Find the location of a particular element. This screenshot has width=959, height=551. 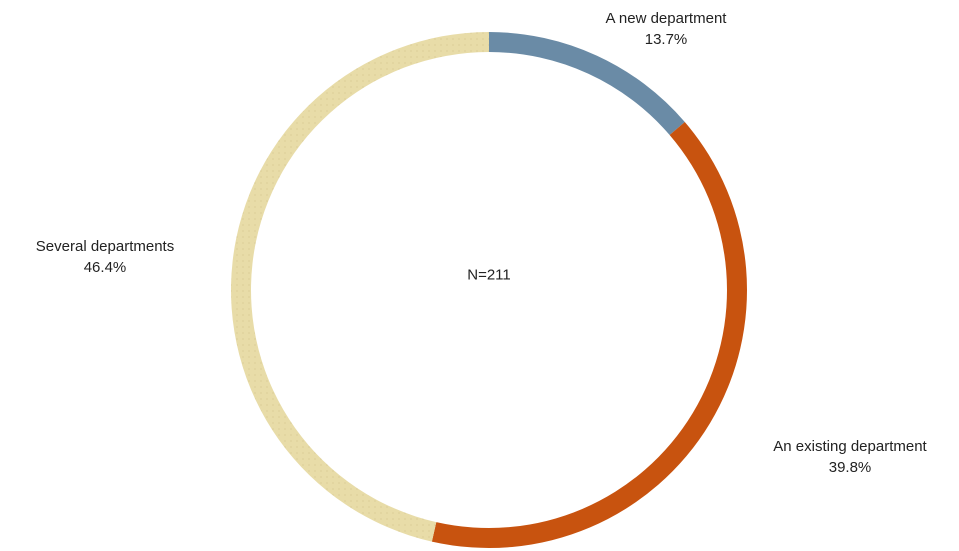

slice-label-existing-department: An existing department 39.8% is located at coordinates (849, 457).